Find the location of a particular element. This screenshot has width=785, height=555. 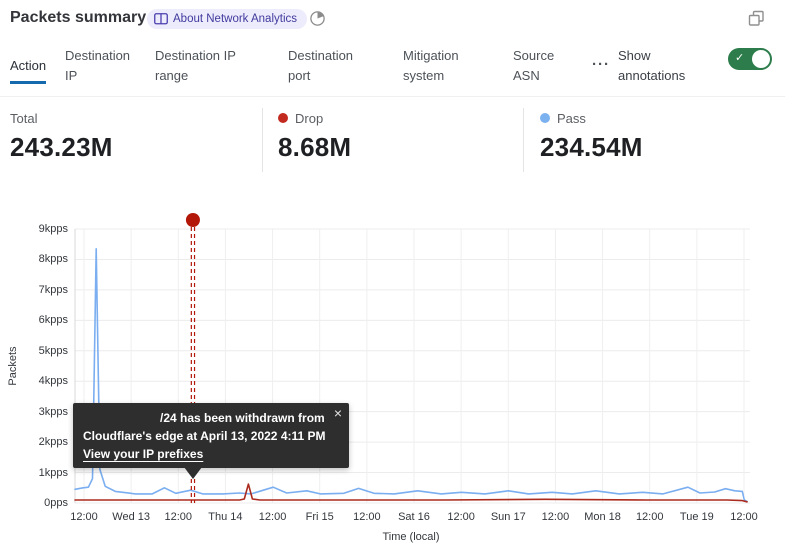

y-tick-label: 3kpps is located at coordinates (53, 411).